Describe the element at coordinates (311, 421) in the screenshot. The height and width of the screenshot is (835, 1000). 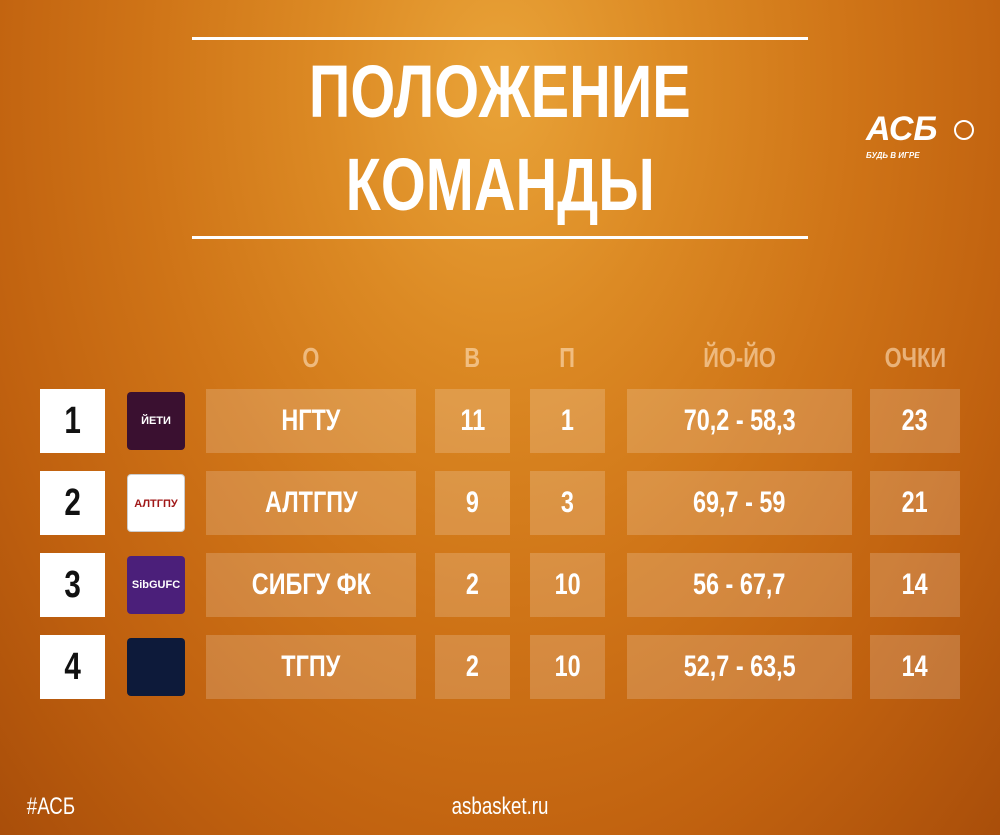
I see `team-name: НГТУ` at that location.